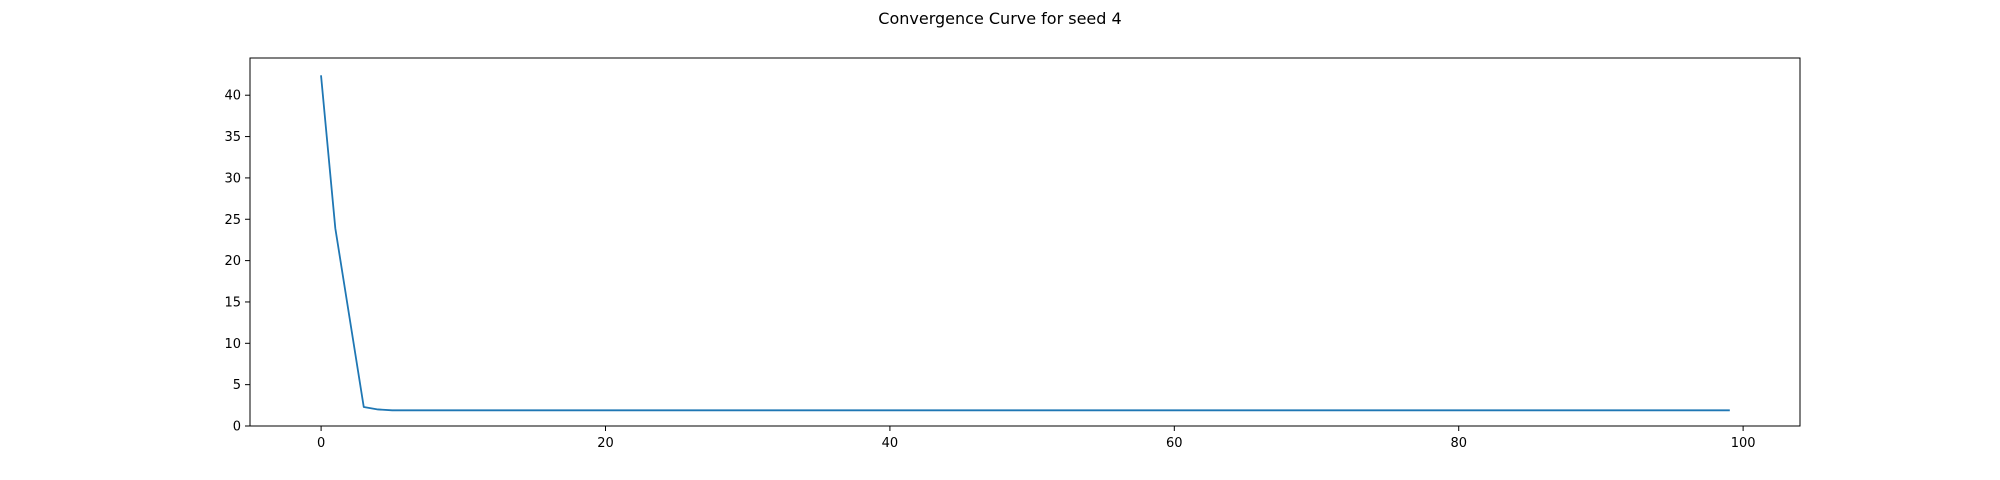  Describe the element at coordinates (999, 18) in the screenshot. I see `chart-title: Convergence Curve for seed 4` at that location.